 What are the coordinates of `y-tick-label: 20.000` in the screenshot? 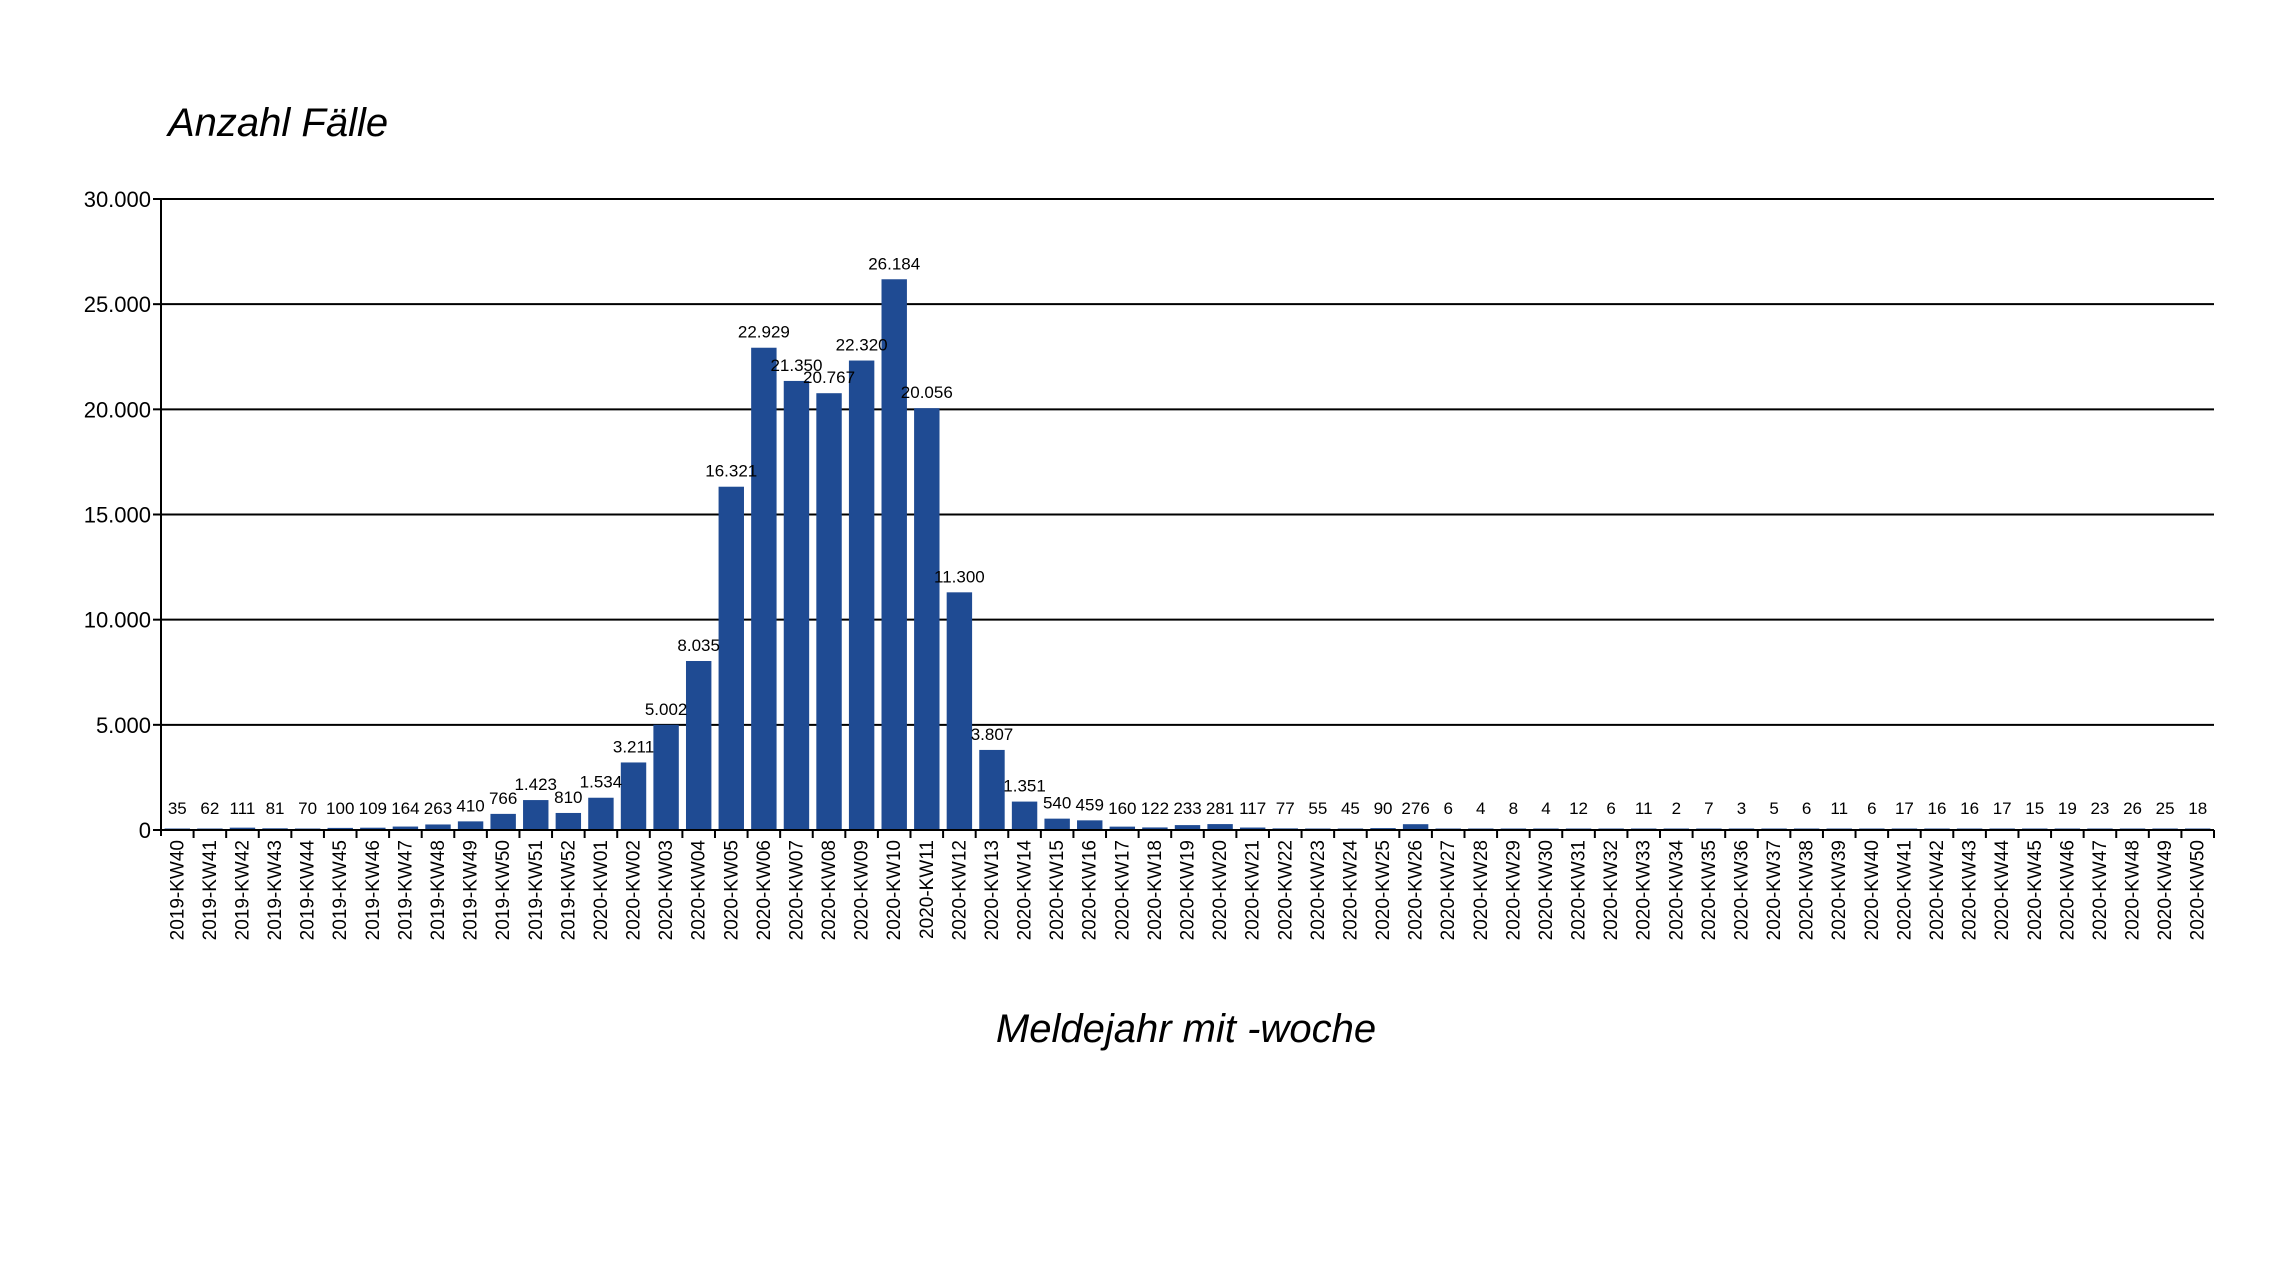 It's located at (117, 409).